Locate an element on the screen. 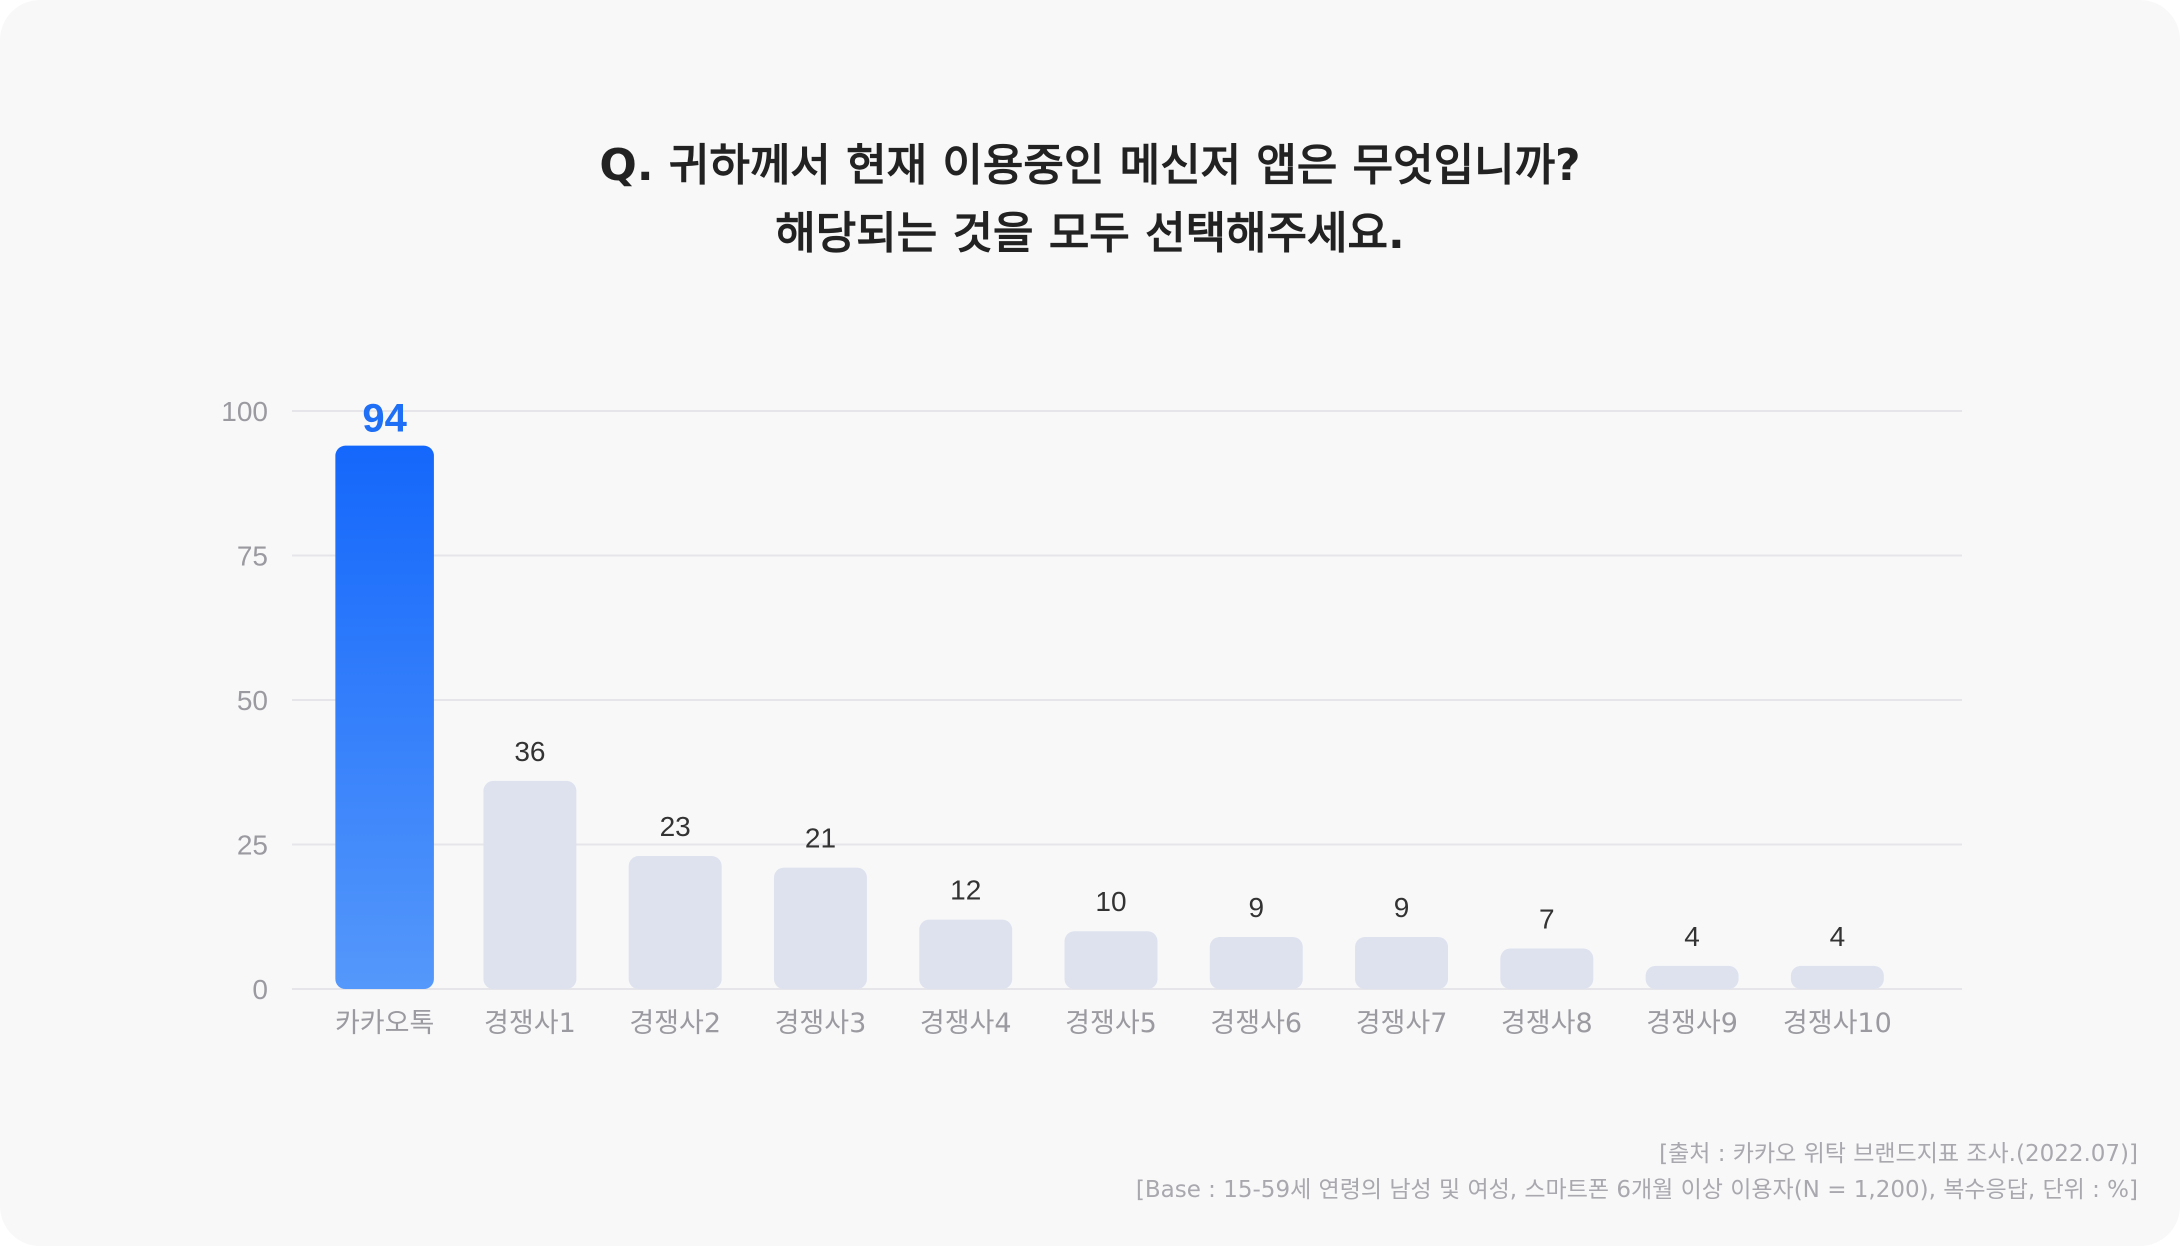 This screenshot has width=2180, height=1248. x-tick-label-8: 경쟁사7 is located at coordinates (1402, 1023).